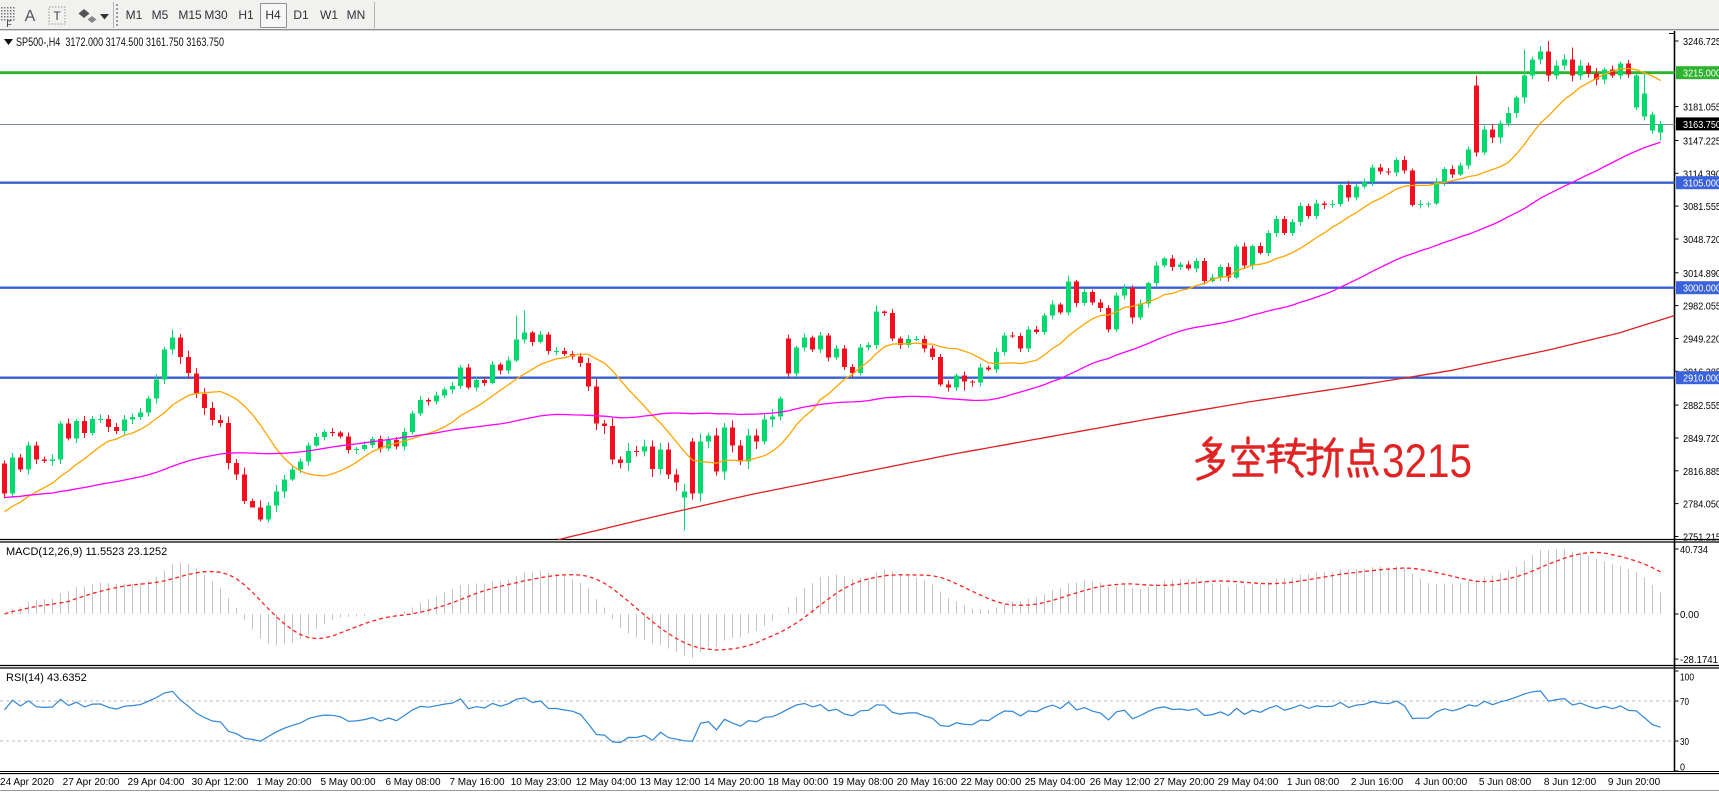 Image resolution: width=1719 pixels, height=798 pixels. I want to click on svg-text: 0, so click(1682, 768).